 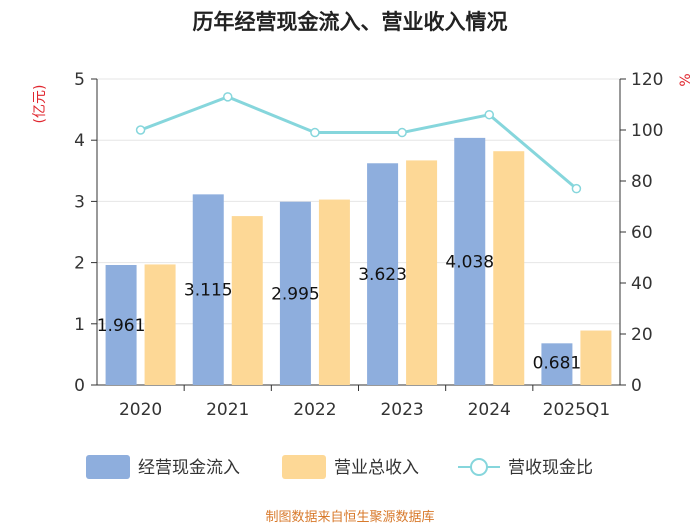 I want to click on x-tick-label: 2023, so click(x=401, y=410).